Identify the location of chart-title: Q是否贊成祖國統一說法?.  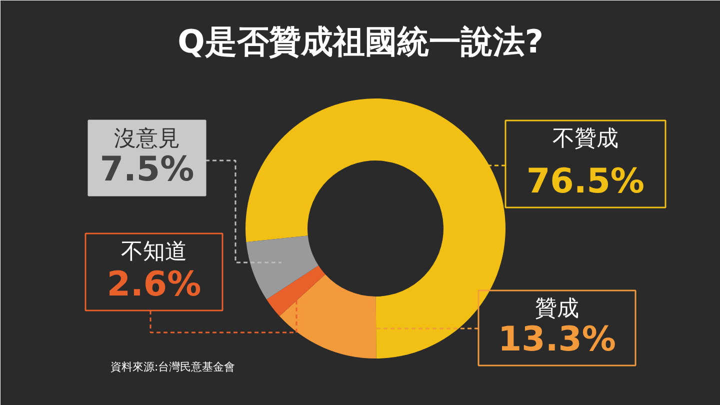
(361, 41).